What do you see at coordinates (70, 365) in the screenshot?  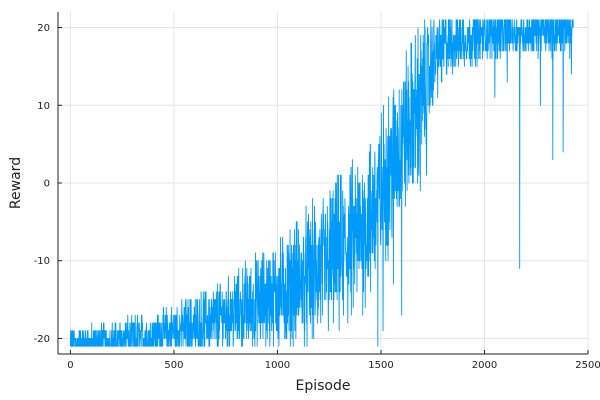 I see `x-tick-label: 0` at bounding box center [70, 365].